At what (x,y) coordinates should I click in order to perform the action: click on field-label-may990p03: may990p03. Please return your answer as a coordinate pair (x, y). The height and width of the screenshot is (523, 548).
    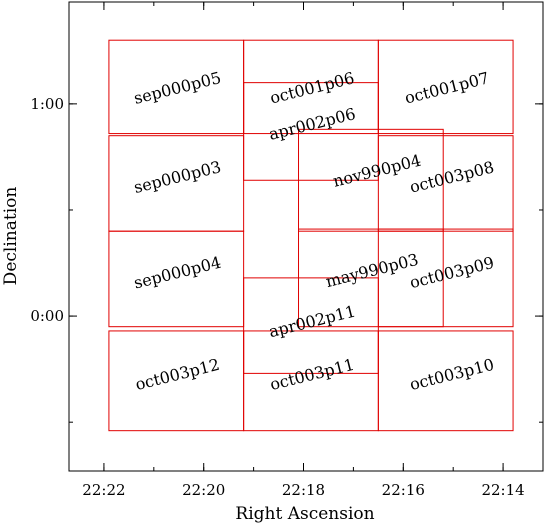
    Looking at the image, I should click on (372, 270).